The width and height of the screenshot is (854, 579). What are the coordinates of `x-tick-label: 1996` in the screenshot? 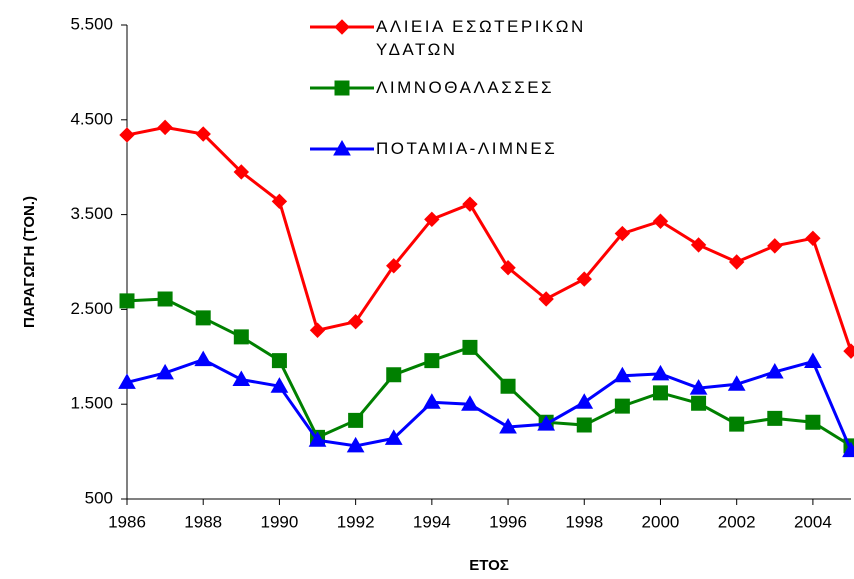 It's located at (508, 521).